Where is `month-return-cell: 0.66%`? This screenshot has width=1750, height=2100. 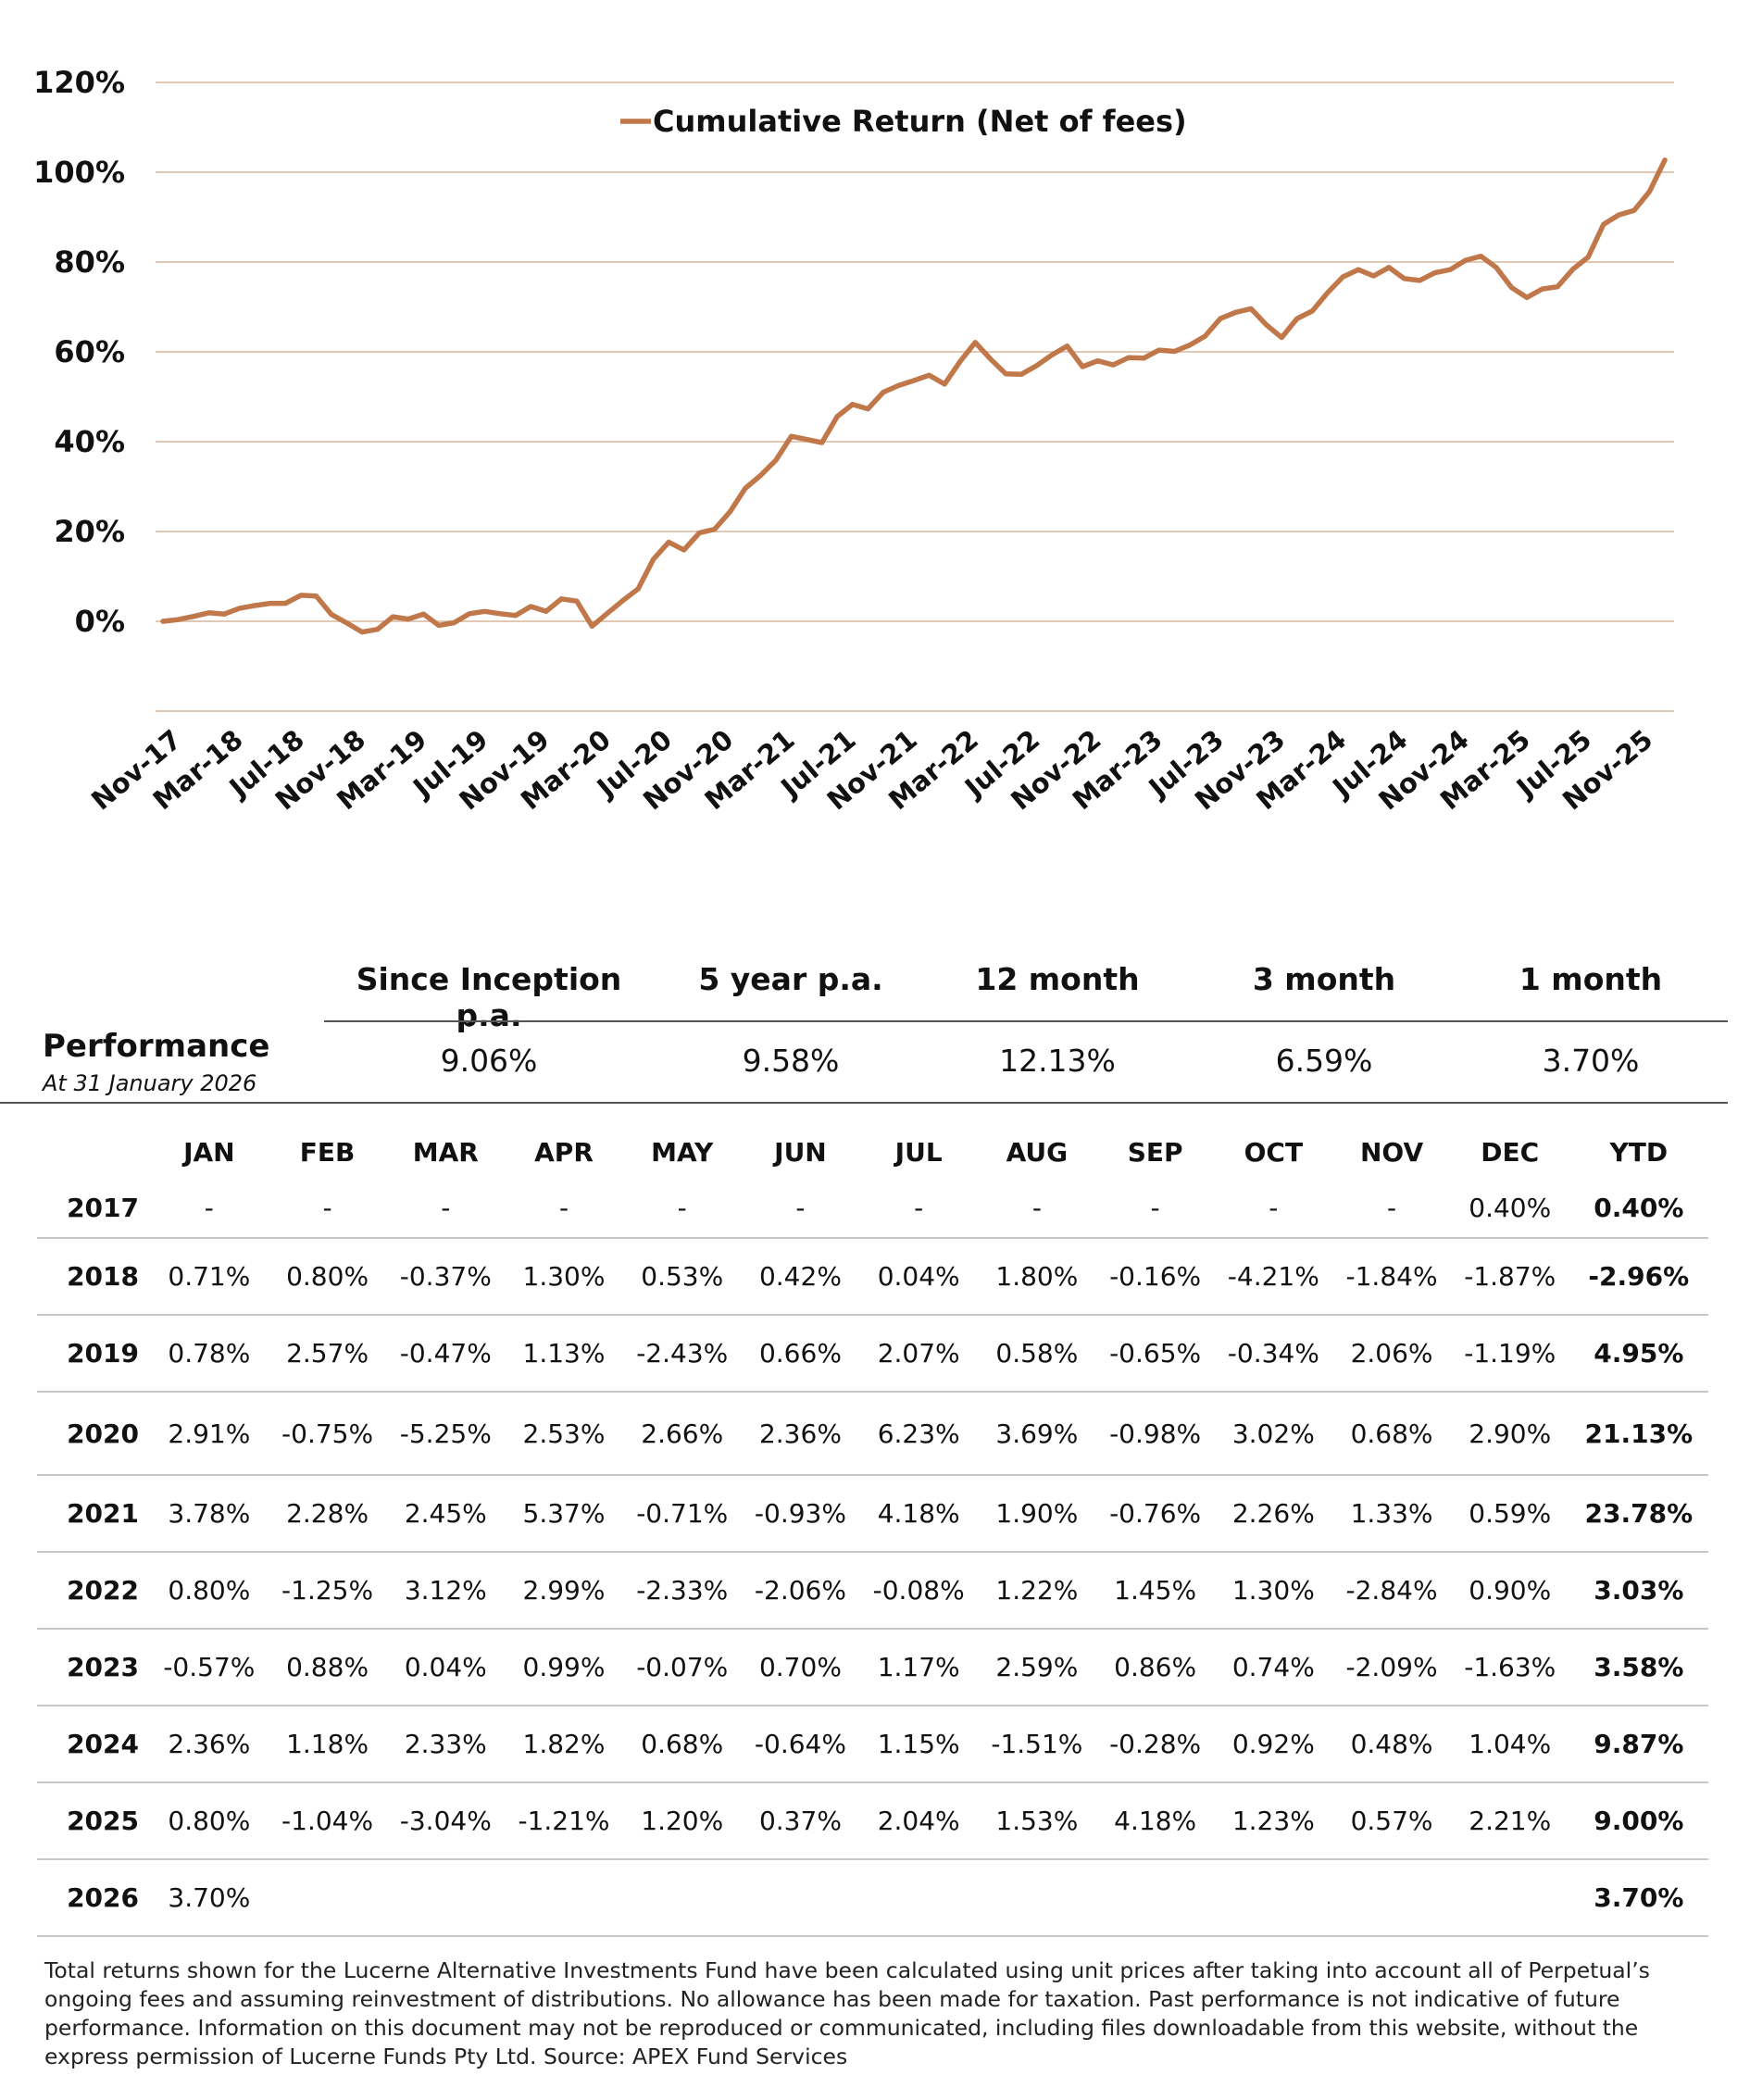
month-return-cell: 0.66% is located at coordinates (801, 1354).